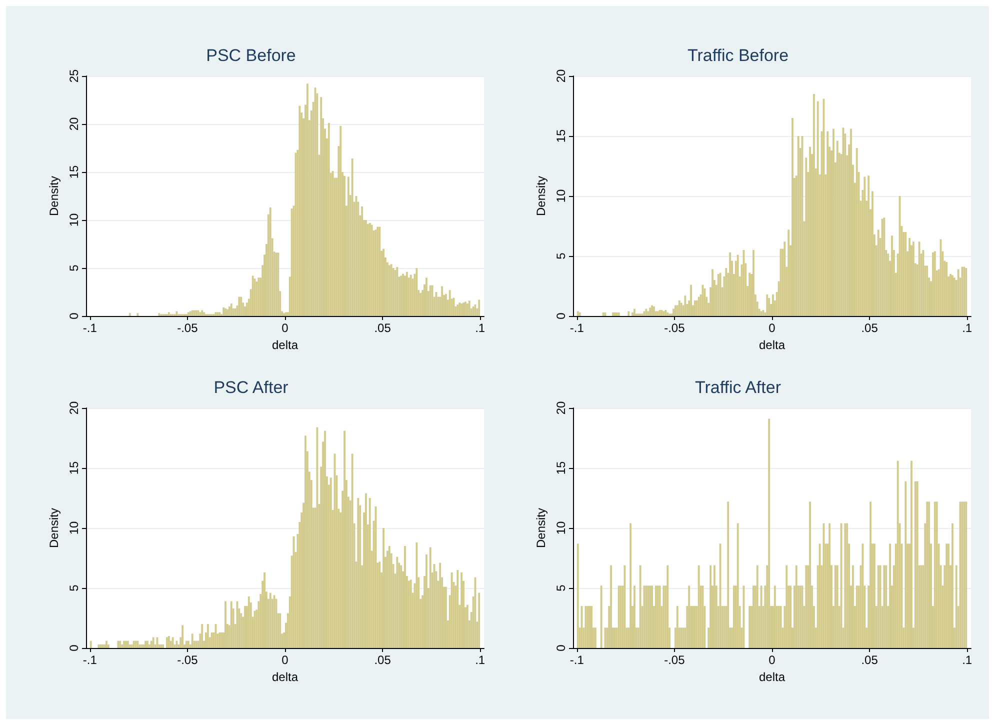 This screenshot has width=995, height=725. I want to click on chart-title: PSC After, so click(251, 387).